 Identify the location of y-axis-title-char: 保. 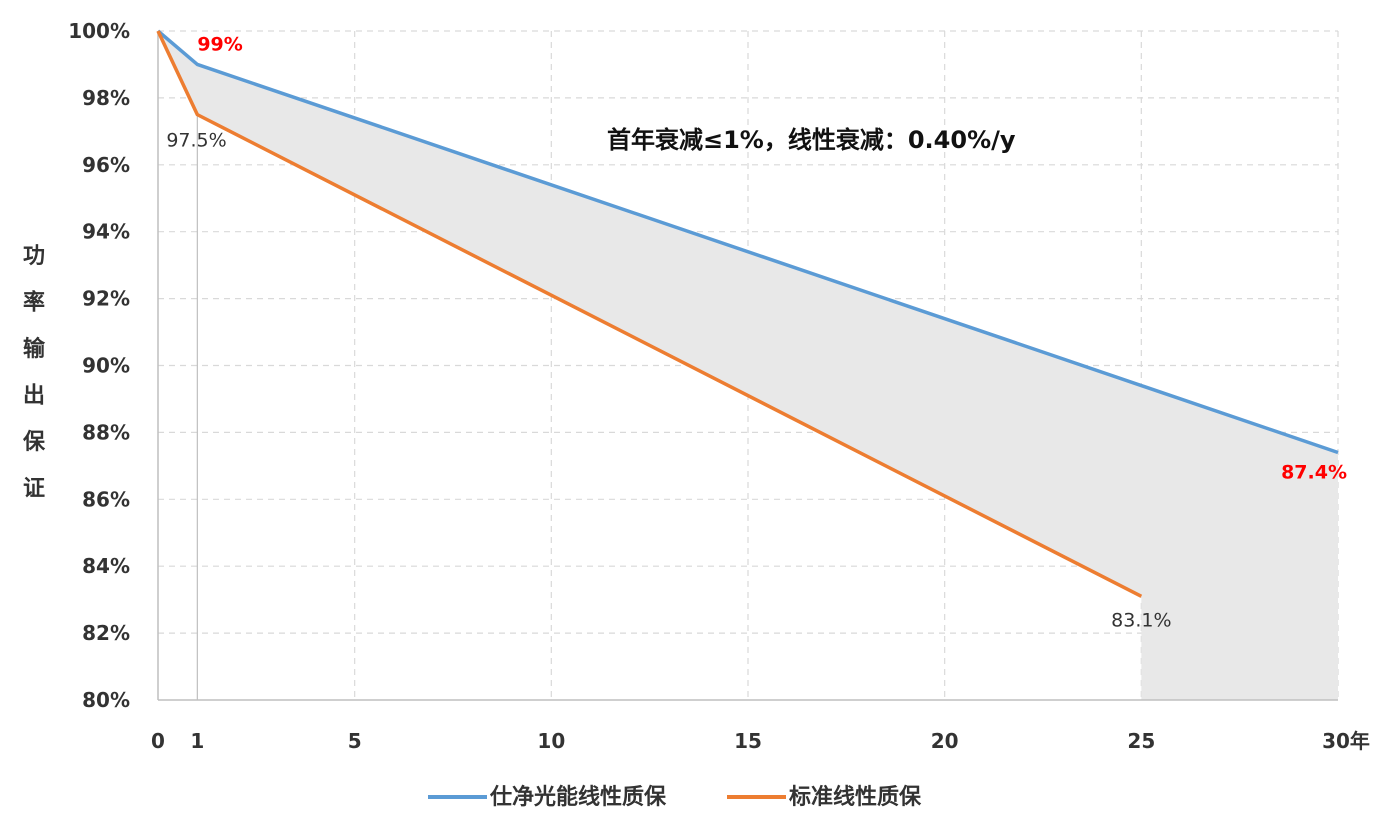
(34, 442).